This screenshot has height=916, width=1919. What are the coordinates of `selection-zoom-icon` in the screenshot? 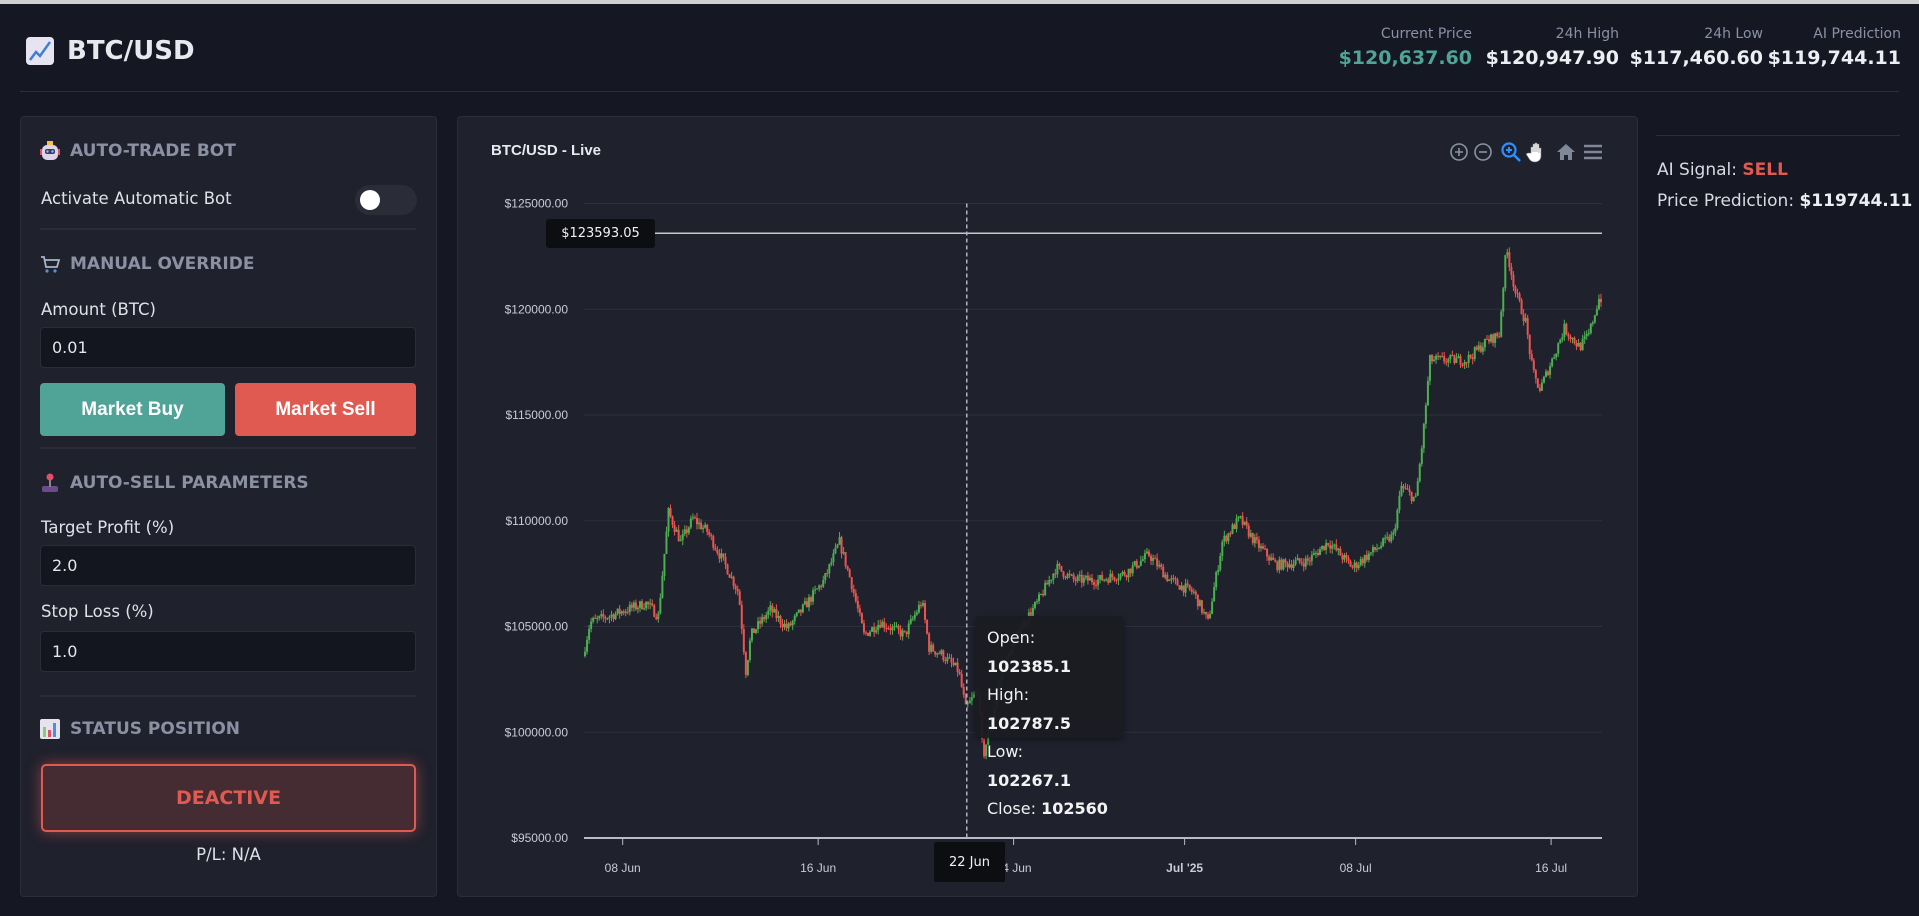 It's located at (1511, 152).